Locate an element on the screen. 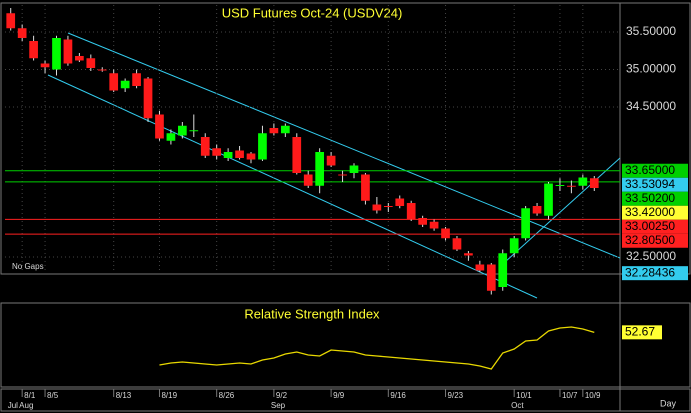 The image size is (691, 413). month-label: Sep is located at coordinates (278, 405).